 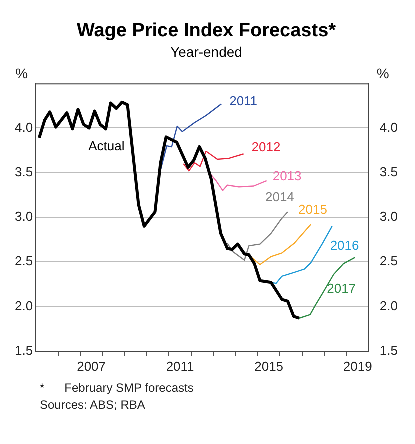 I want to click on y-tick-label: 2.5, so click(x=24, y=261).